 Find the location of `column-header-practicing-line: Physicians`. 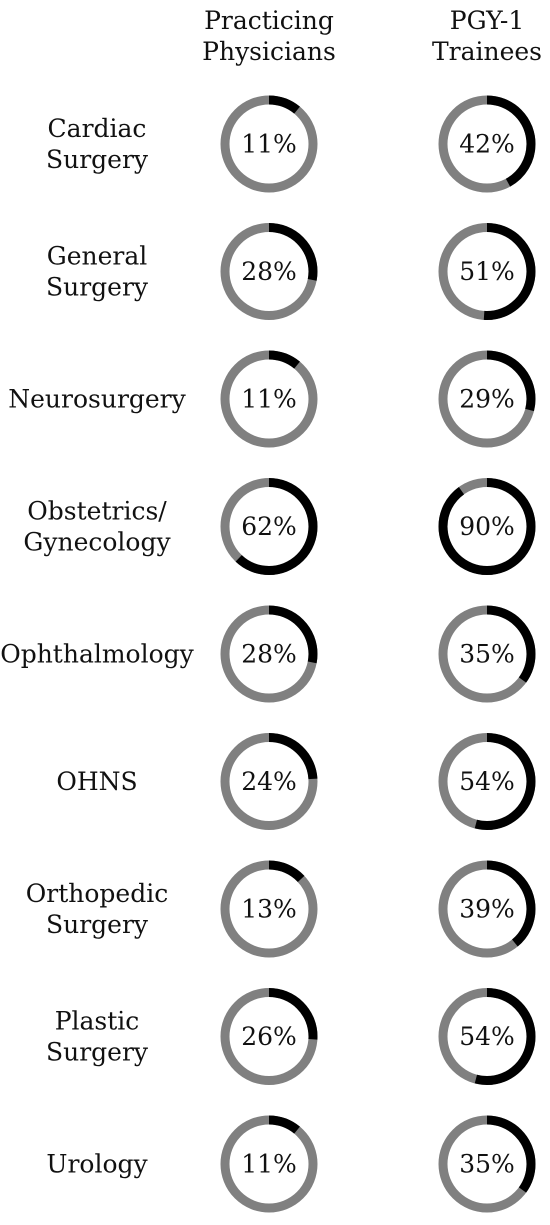

column-header-practicing-line: Physicians is located at coordinates (269, 51).